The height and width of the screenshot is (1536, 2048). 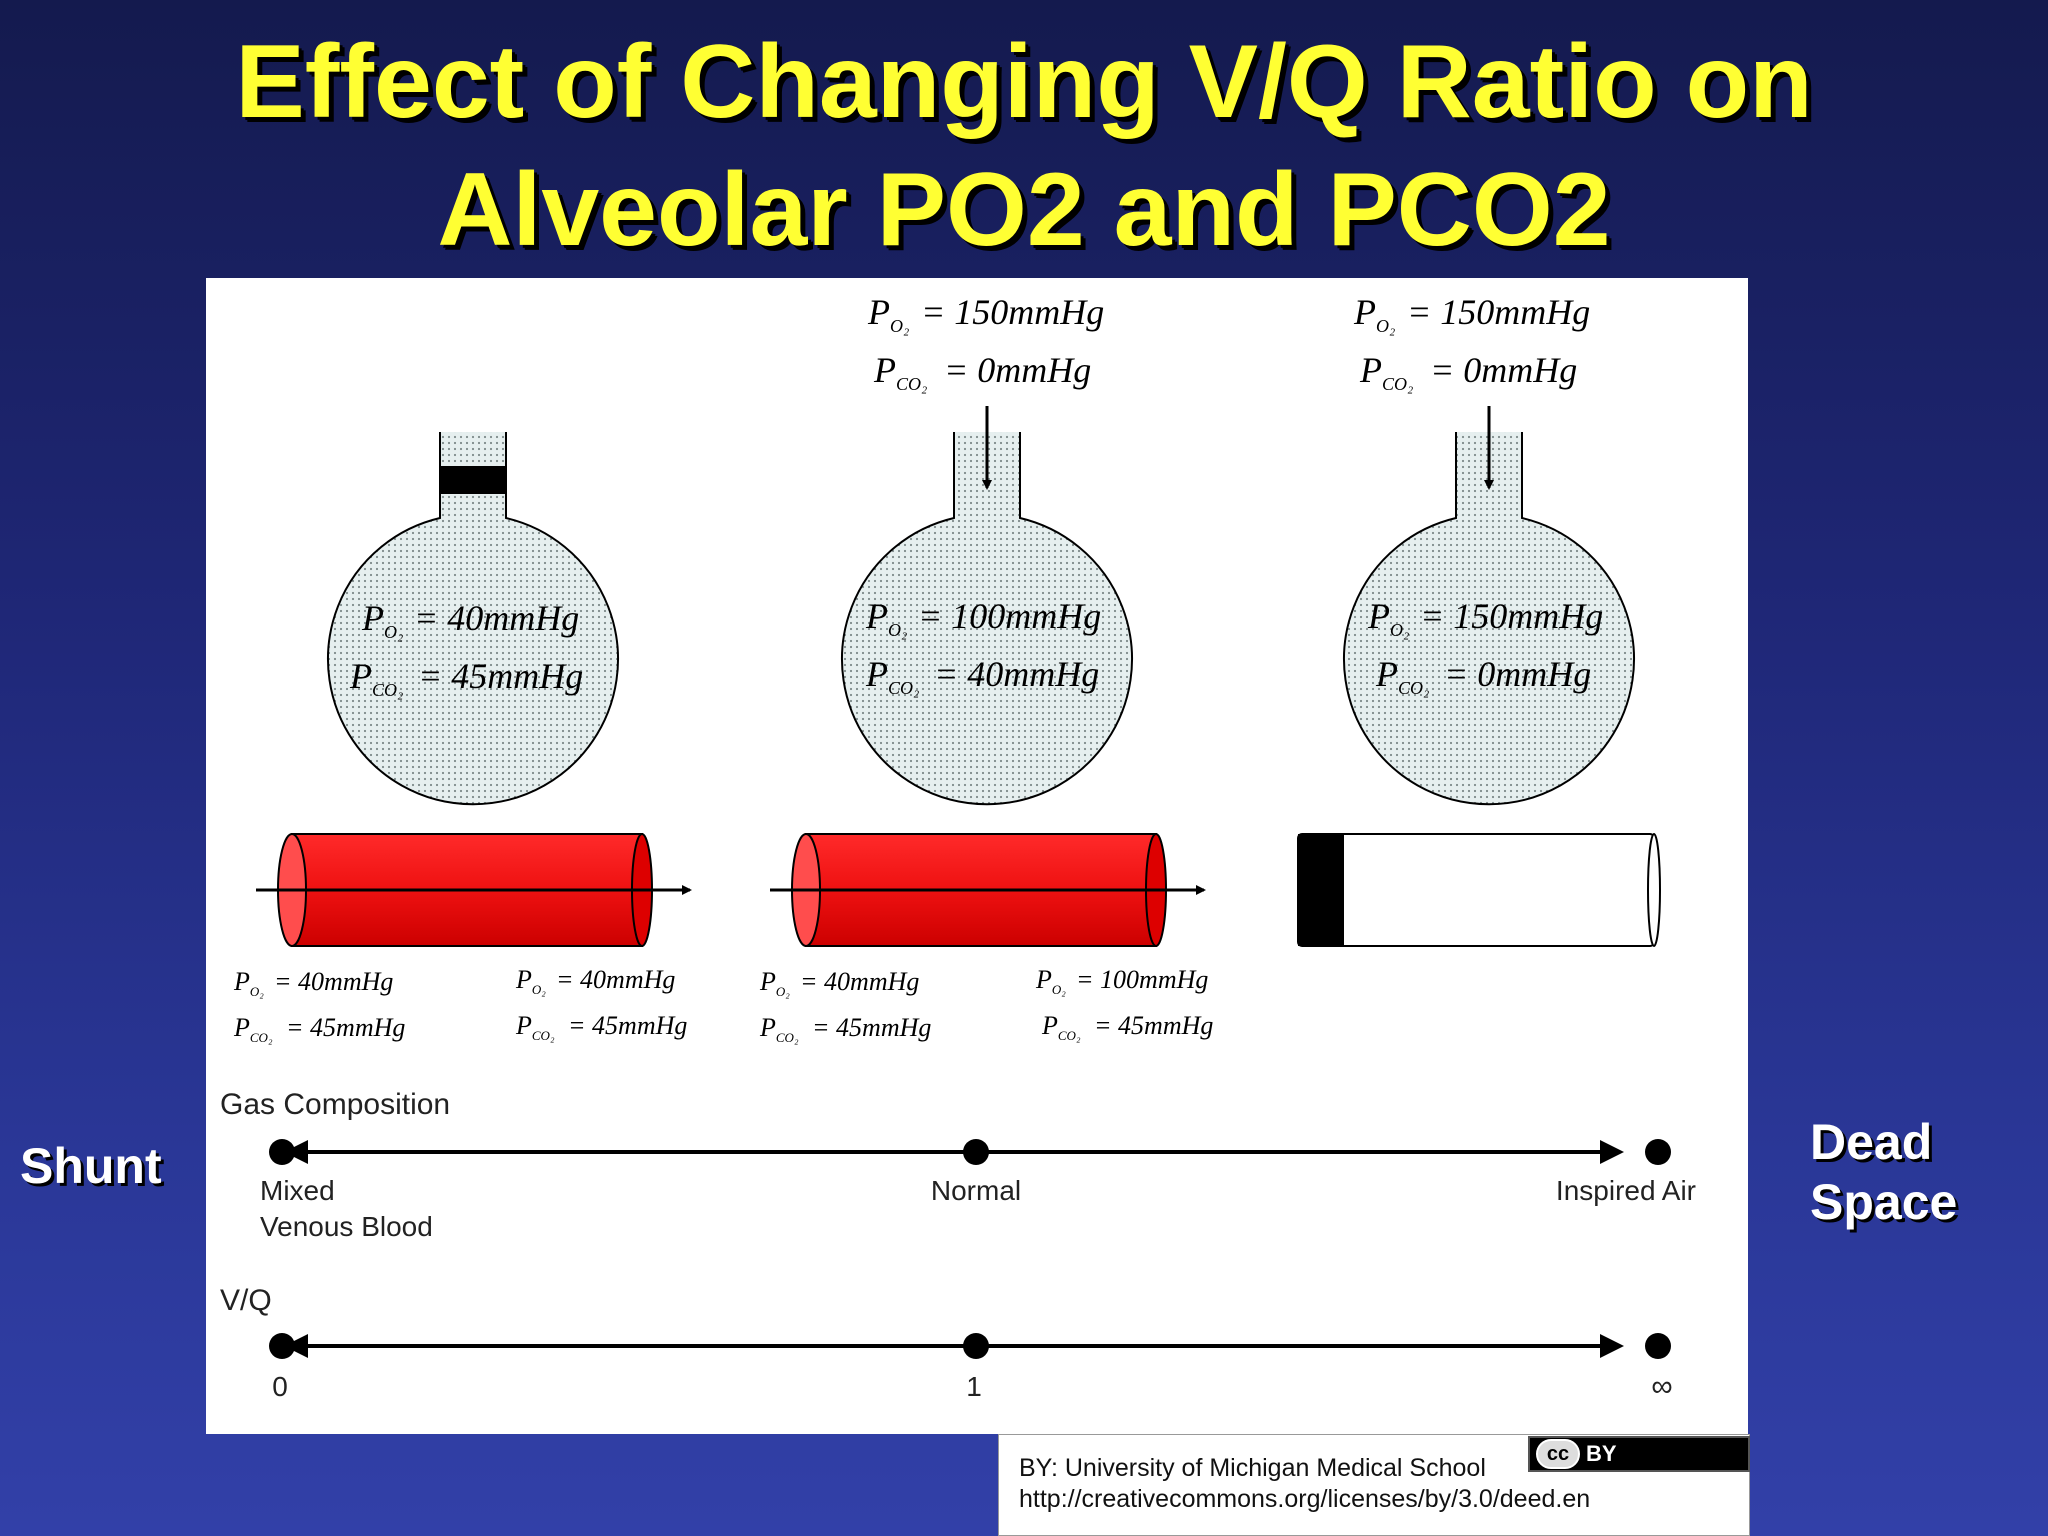 I want to click on capillary-normal, so click(x=988, y=890).